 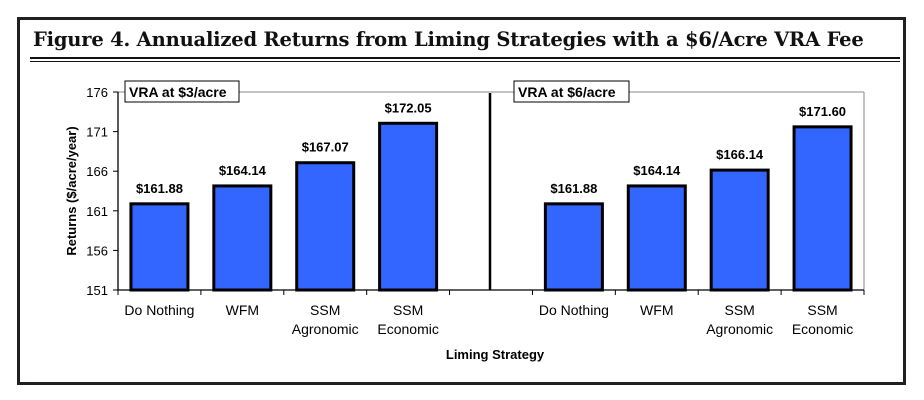 I want to click on y-tick-label: 161, so click(x=97, y=211).